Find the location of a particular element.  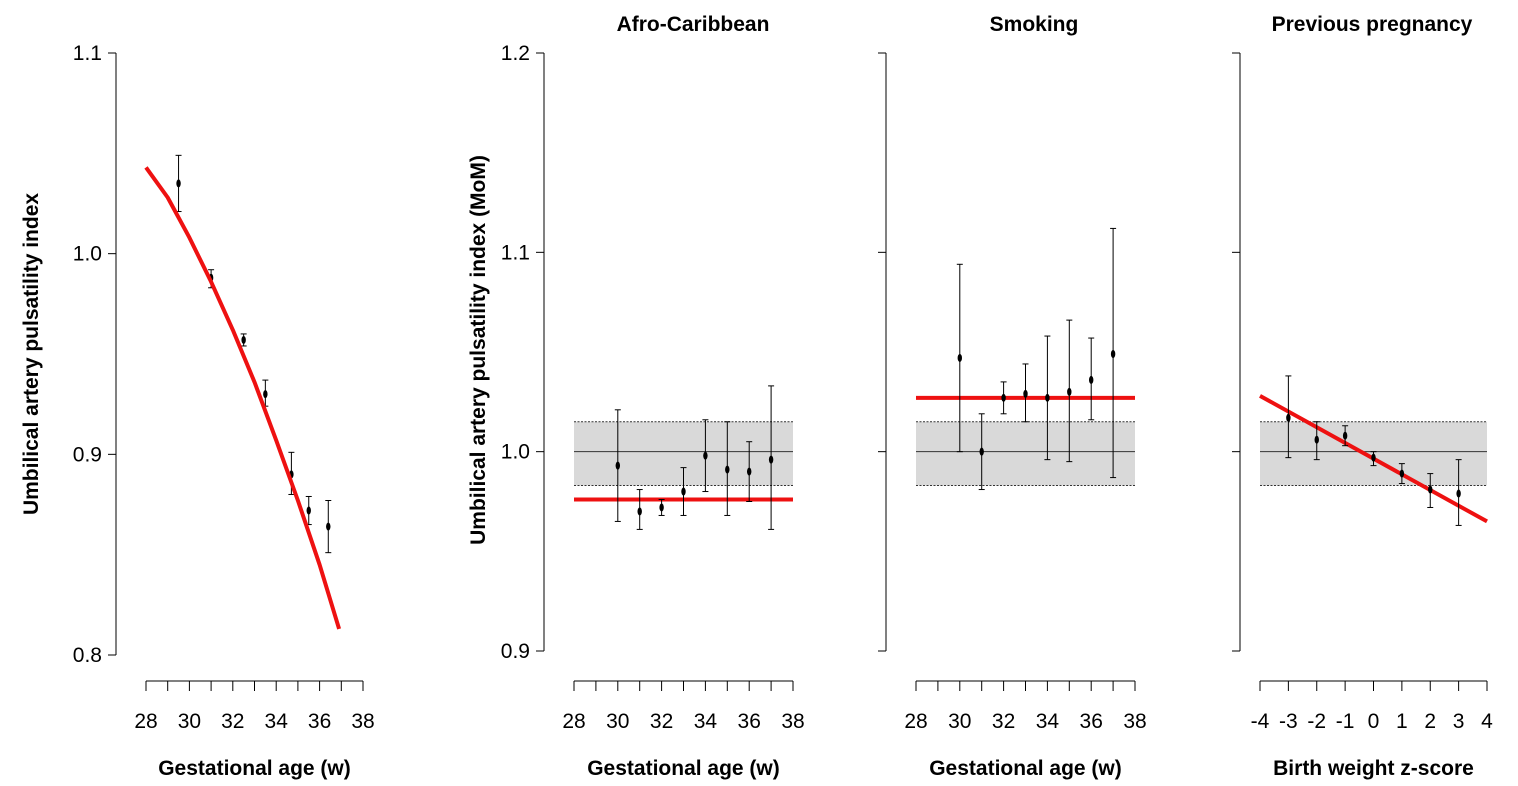

x-axis-title: Birth weight z-score is located at coordinates (1373, 768).